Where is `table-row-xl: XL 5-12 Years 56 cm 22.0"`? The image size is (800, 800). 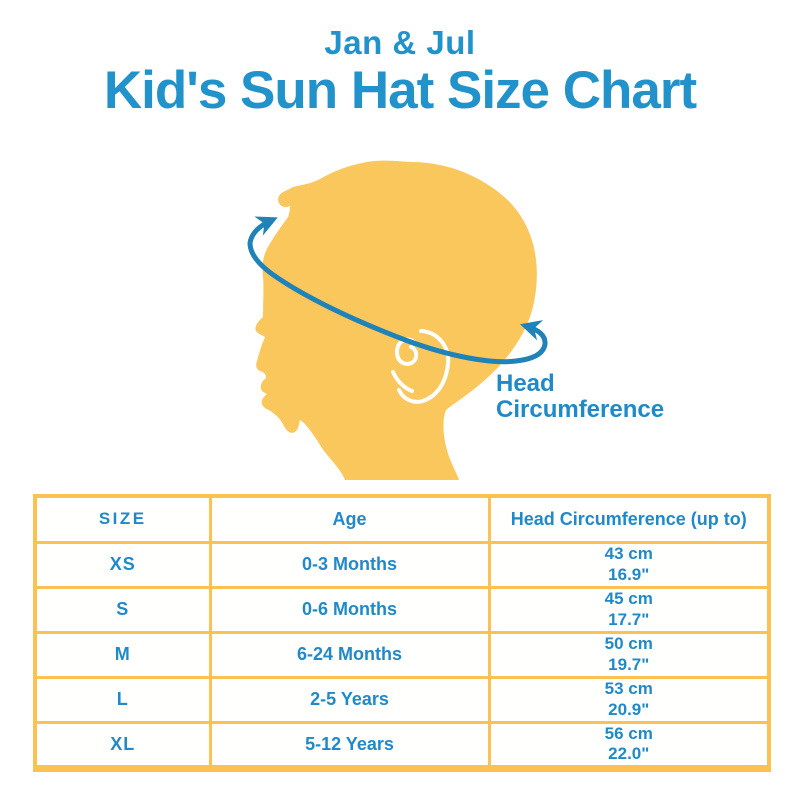
table-row-xl: XL 5-12 Years 56 cm 22.0" is located at coordinates (402, 745).